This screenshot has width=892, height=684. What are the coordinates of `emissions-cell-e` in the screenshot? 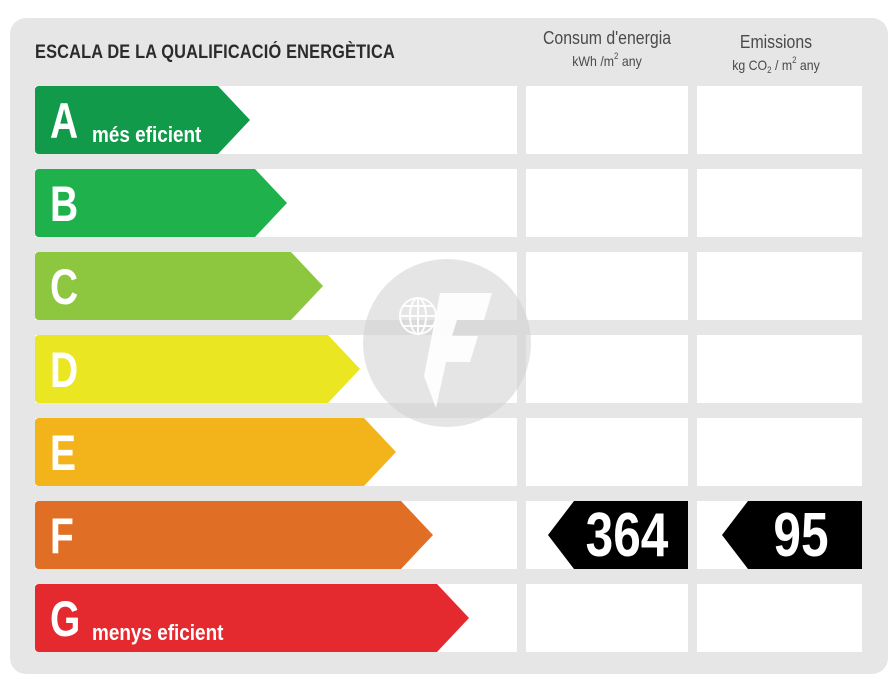 It's located at (779, 452).